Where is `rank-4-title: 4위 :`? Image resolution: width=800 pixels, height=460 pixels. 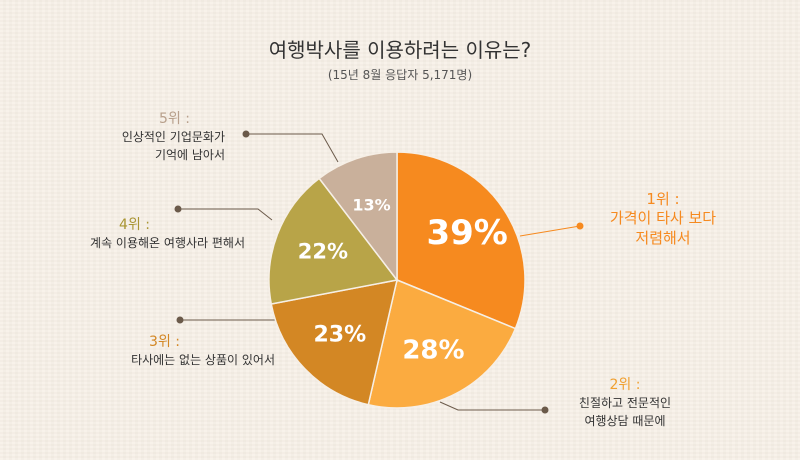
rank-4-title: 4위 : is located at coordinates (134, 225).